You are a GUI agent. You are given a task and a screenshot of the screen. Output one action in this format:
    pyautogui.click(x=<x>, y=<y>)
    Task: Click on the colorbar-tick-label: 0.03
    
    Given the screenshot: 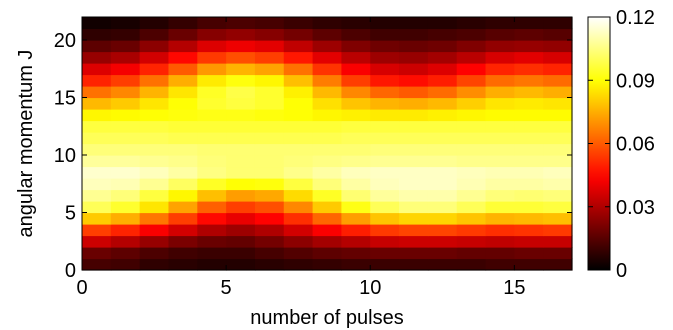 What is the action you would take?
    pyautogui.click(x=635, y=208)
    